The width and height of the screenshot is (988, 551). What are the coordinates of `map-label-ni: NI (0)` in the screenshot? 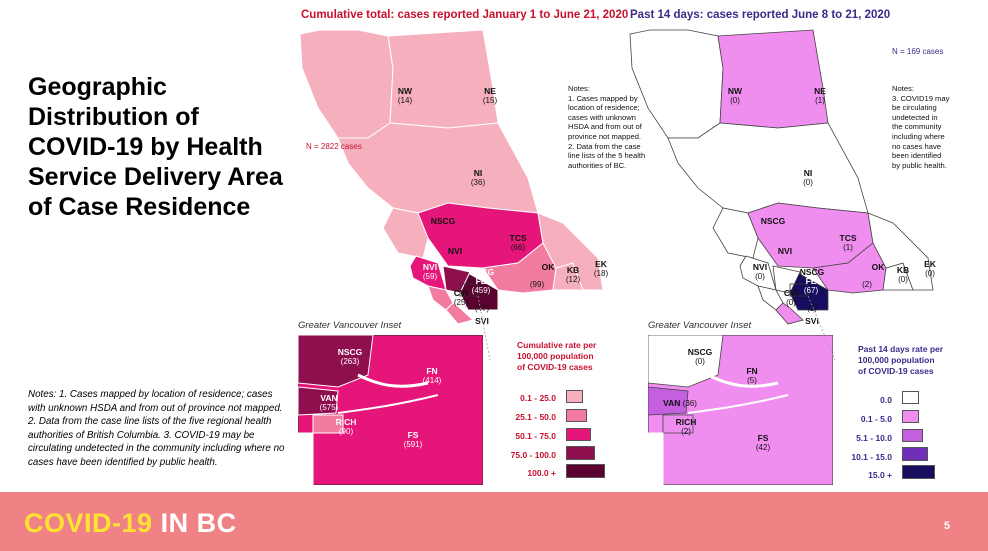 It's located at (808, 177).